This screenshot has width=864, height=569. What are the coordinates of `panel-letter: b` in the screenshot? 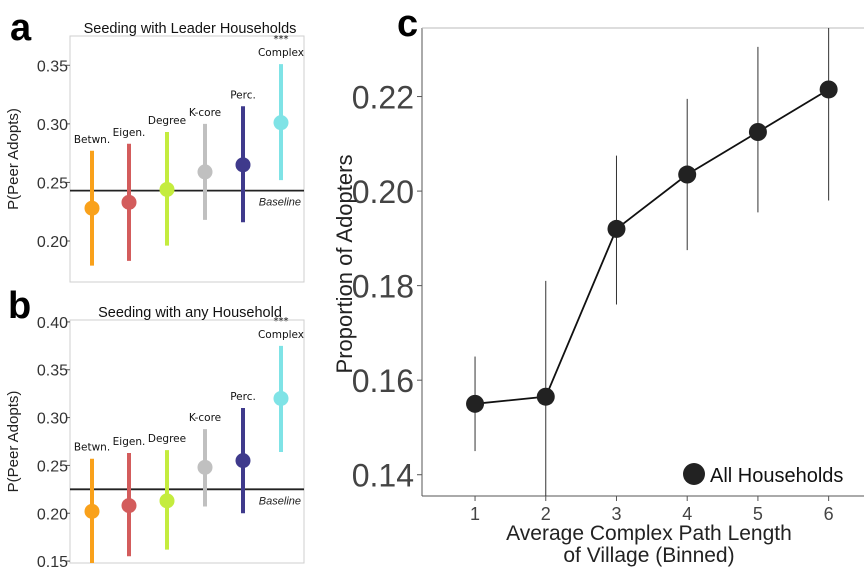 It's located at (19, 306).